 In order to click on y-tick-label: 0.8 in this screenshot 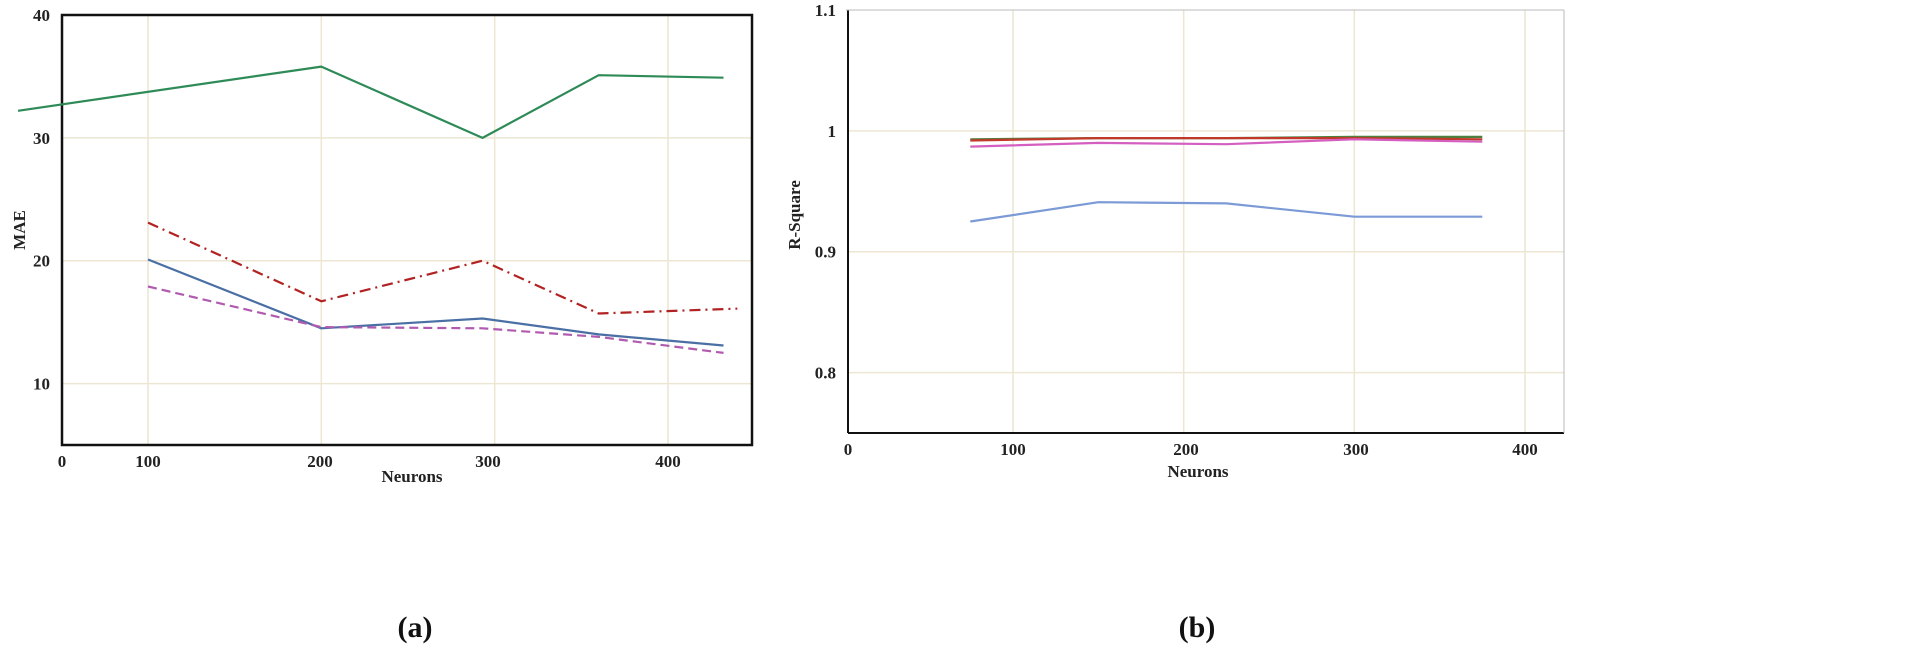, I will do `click(825, 373)`.